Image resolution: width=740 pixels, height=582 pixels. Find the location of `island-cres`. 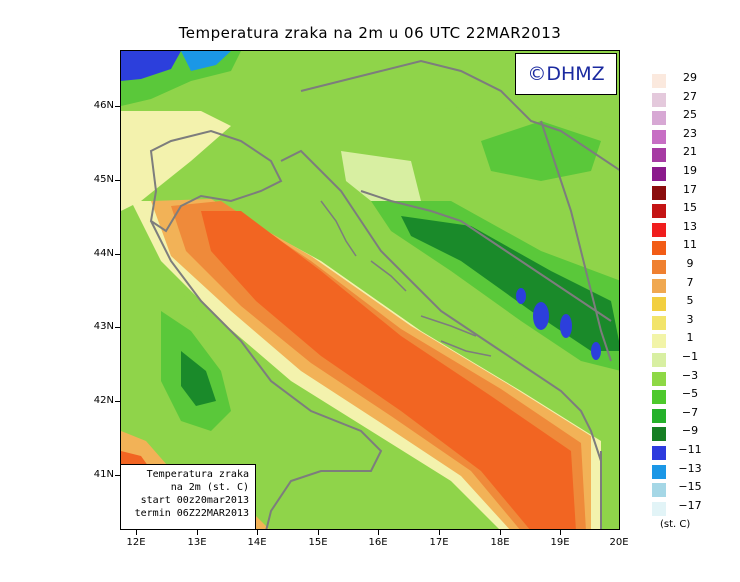

island-cres is located at coordinates (338, 228).